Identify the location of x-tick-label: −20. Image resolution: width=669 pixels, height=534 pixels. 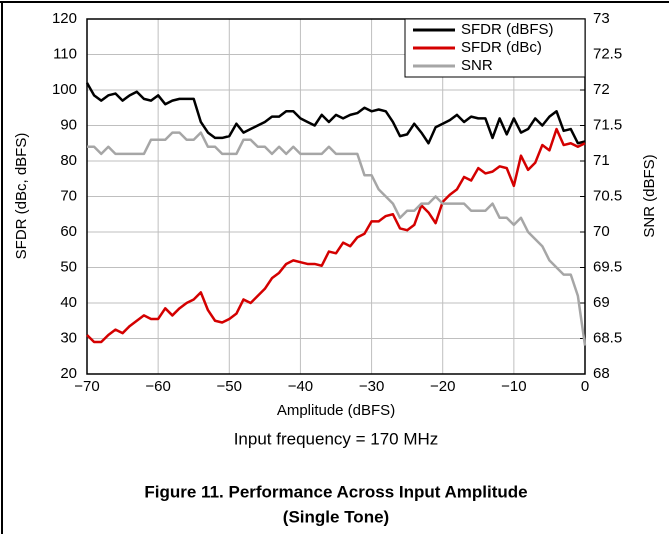
(442, 386).